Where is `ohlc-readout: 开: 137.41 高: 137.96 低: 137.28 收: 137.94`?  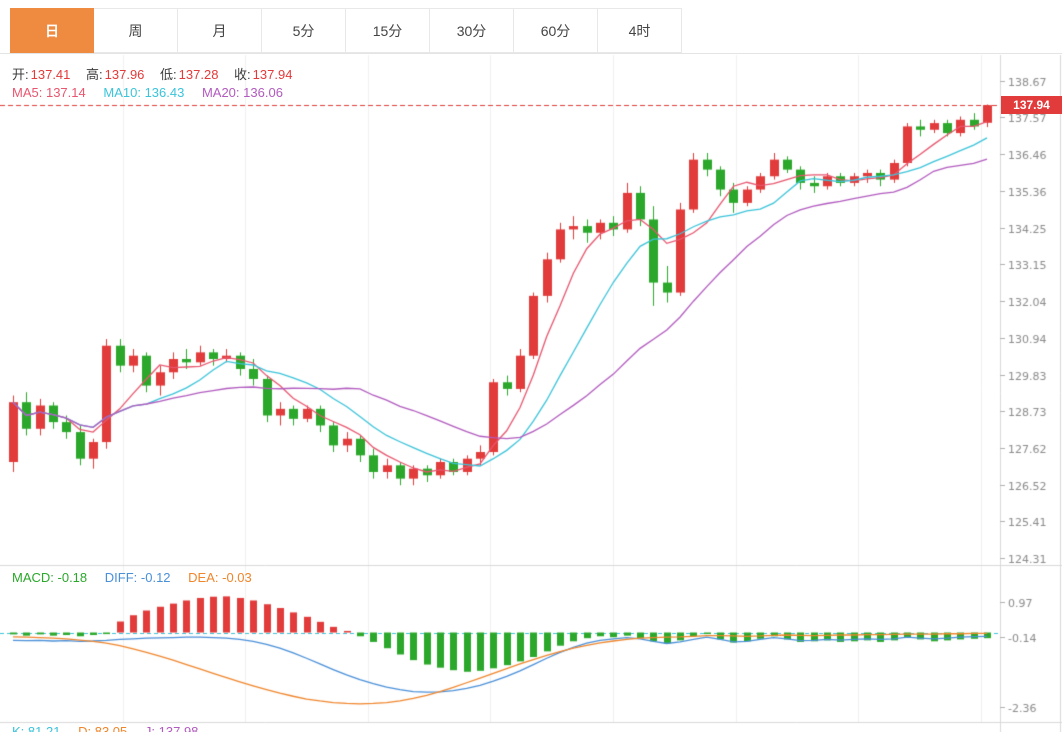 ohlc-readout: 开: 137.41 高: 137.96 低: 137.28 收: 137.94 is located at coordinates (158, 73).